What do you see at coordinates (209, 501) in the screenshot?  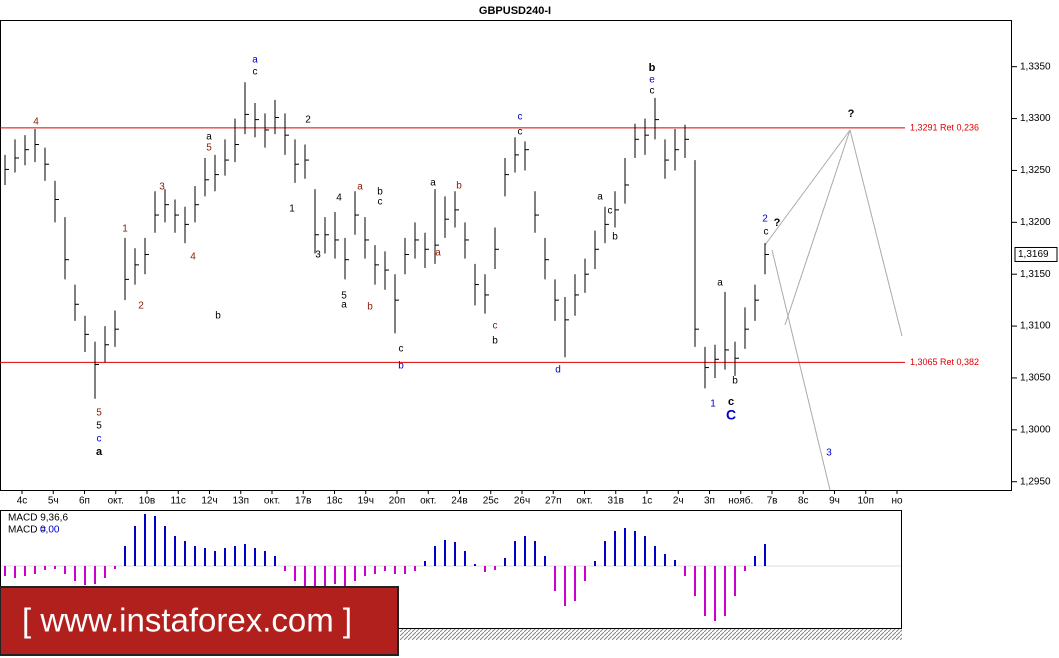 I see `x-tick-label: 12ч` at bounding box center [209, 501].